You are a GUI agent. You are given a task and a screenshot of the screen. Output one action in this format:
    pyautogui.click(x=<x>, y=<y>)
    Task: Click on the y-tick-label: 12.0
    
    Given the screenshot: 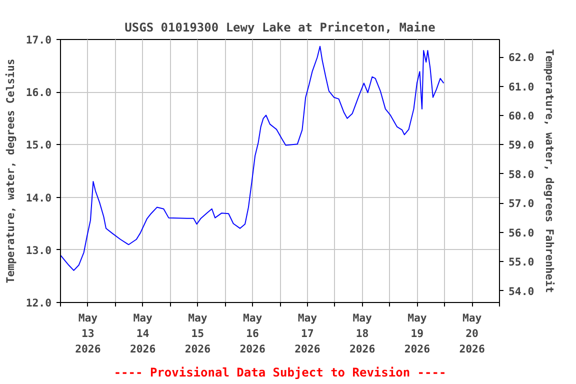 What is the action you would take?
    pyautogui.click(x=39, y=303)
    